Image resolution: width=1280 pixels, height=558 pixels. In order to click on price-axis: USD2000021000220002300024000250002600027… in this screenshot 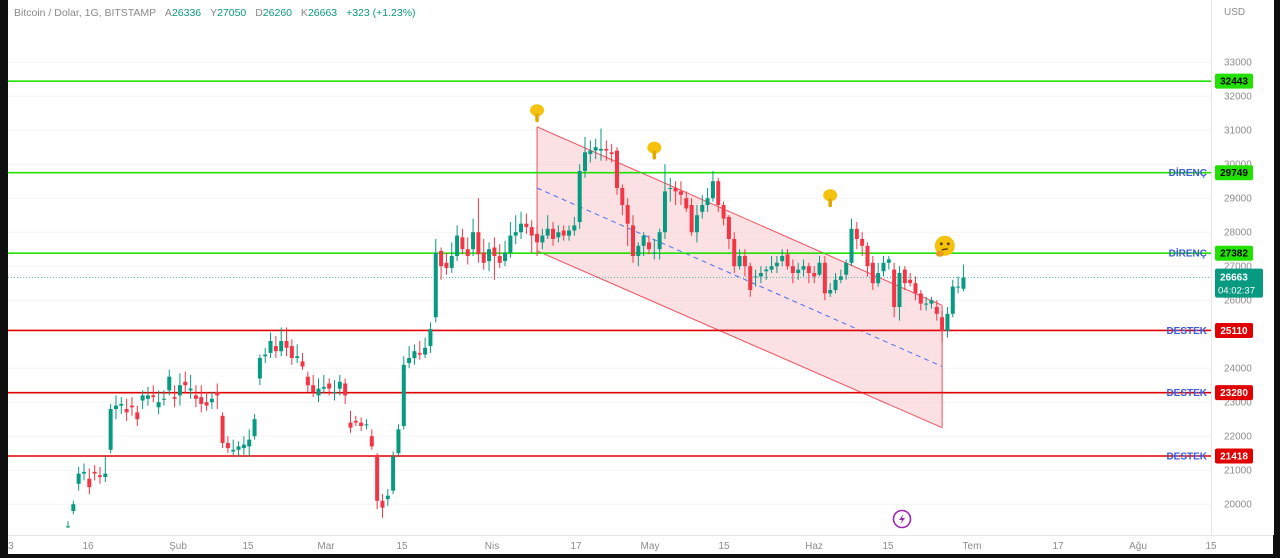, I will do `click(1242, 267)`.